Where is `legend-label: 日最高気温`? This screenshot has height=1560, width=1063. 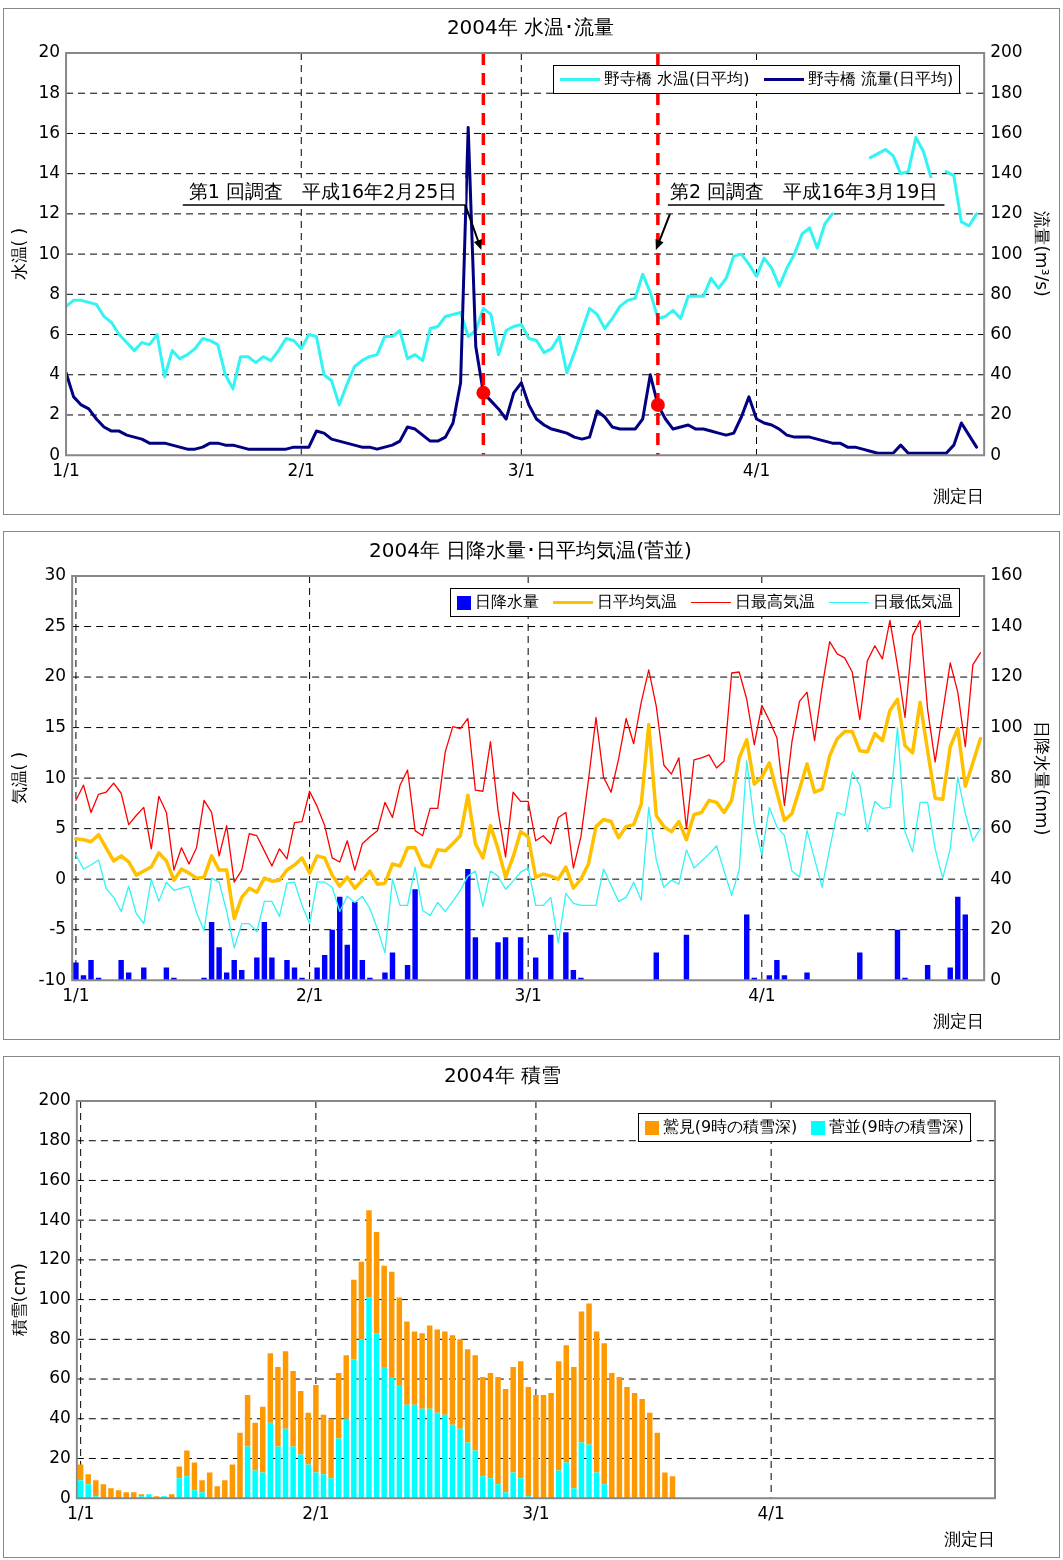
legend-label: 日最高気温 is located at coordinates (775, 602).